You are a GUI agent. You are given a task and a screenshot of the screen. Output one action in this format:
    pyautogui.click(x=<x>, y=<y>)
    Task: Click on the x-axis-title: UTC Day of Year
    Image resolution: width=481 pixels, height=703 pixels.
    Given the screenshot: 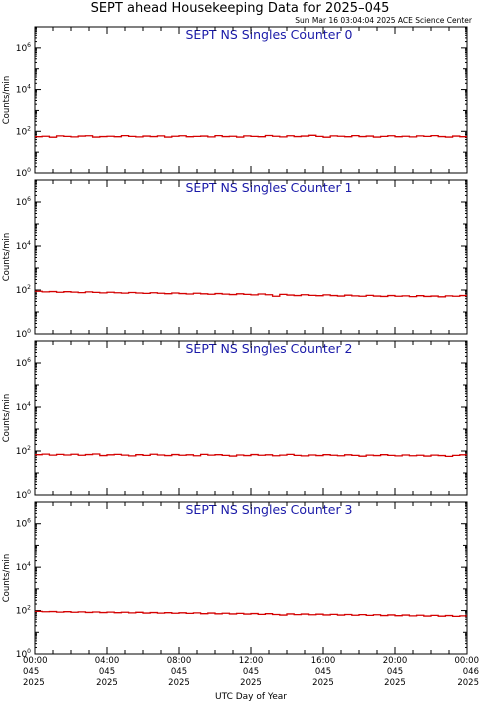 What is the action you would take?
    pyautogui.click(x=251, y=697)
    